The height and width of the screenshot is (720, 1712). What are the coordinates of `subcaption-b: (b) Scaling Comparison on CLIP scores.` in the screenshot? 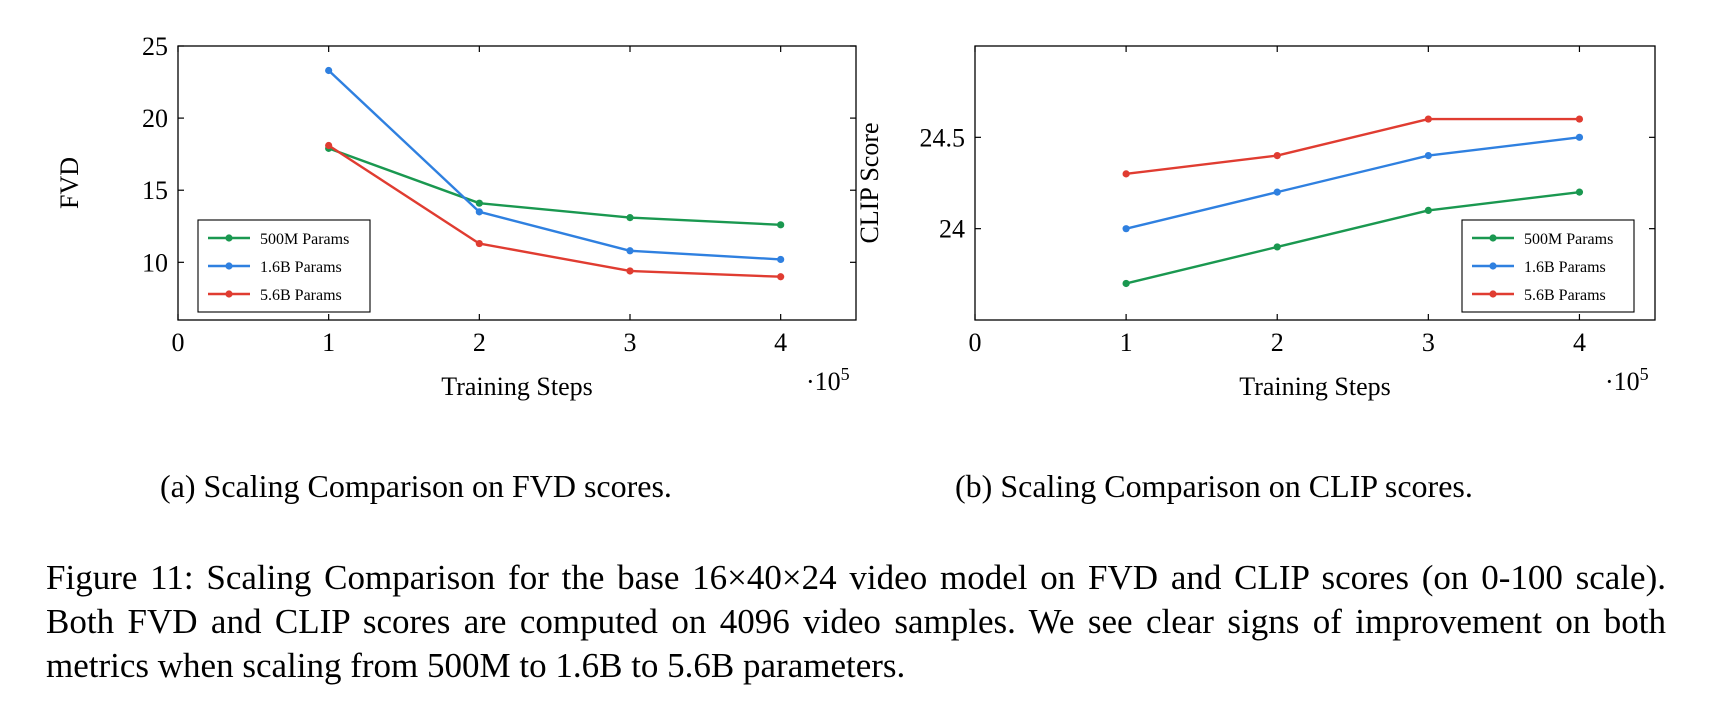 It's located at (1214, 486).